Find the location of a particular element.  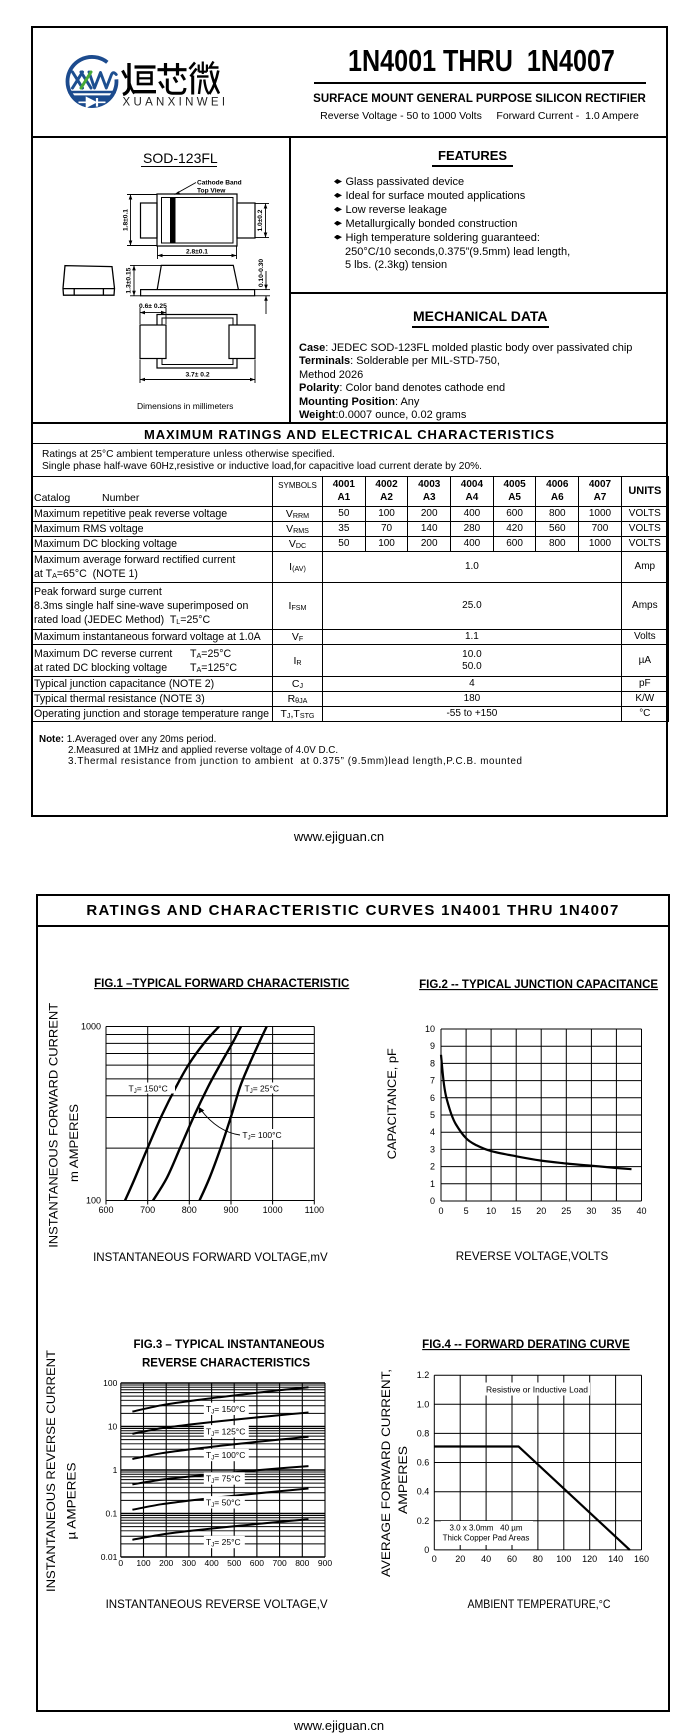

svg-text: 0.10-0.30 is located at coordinates (261, 273).